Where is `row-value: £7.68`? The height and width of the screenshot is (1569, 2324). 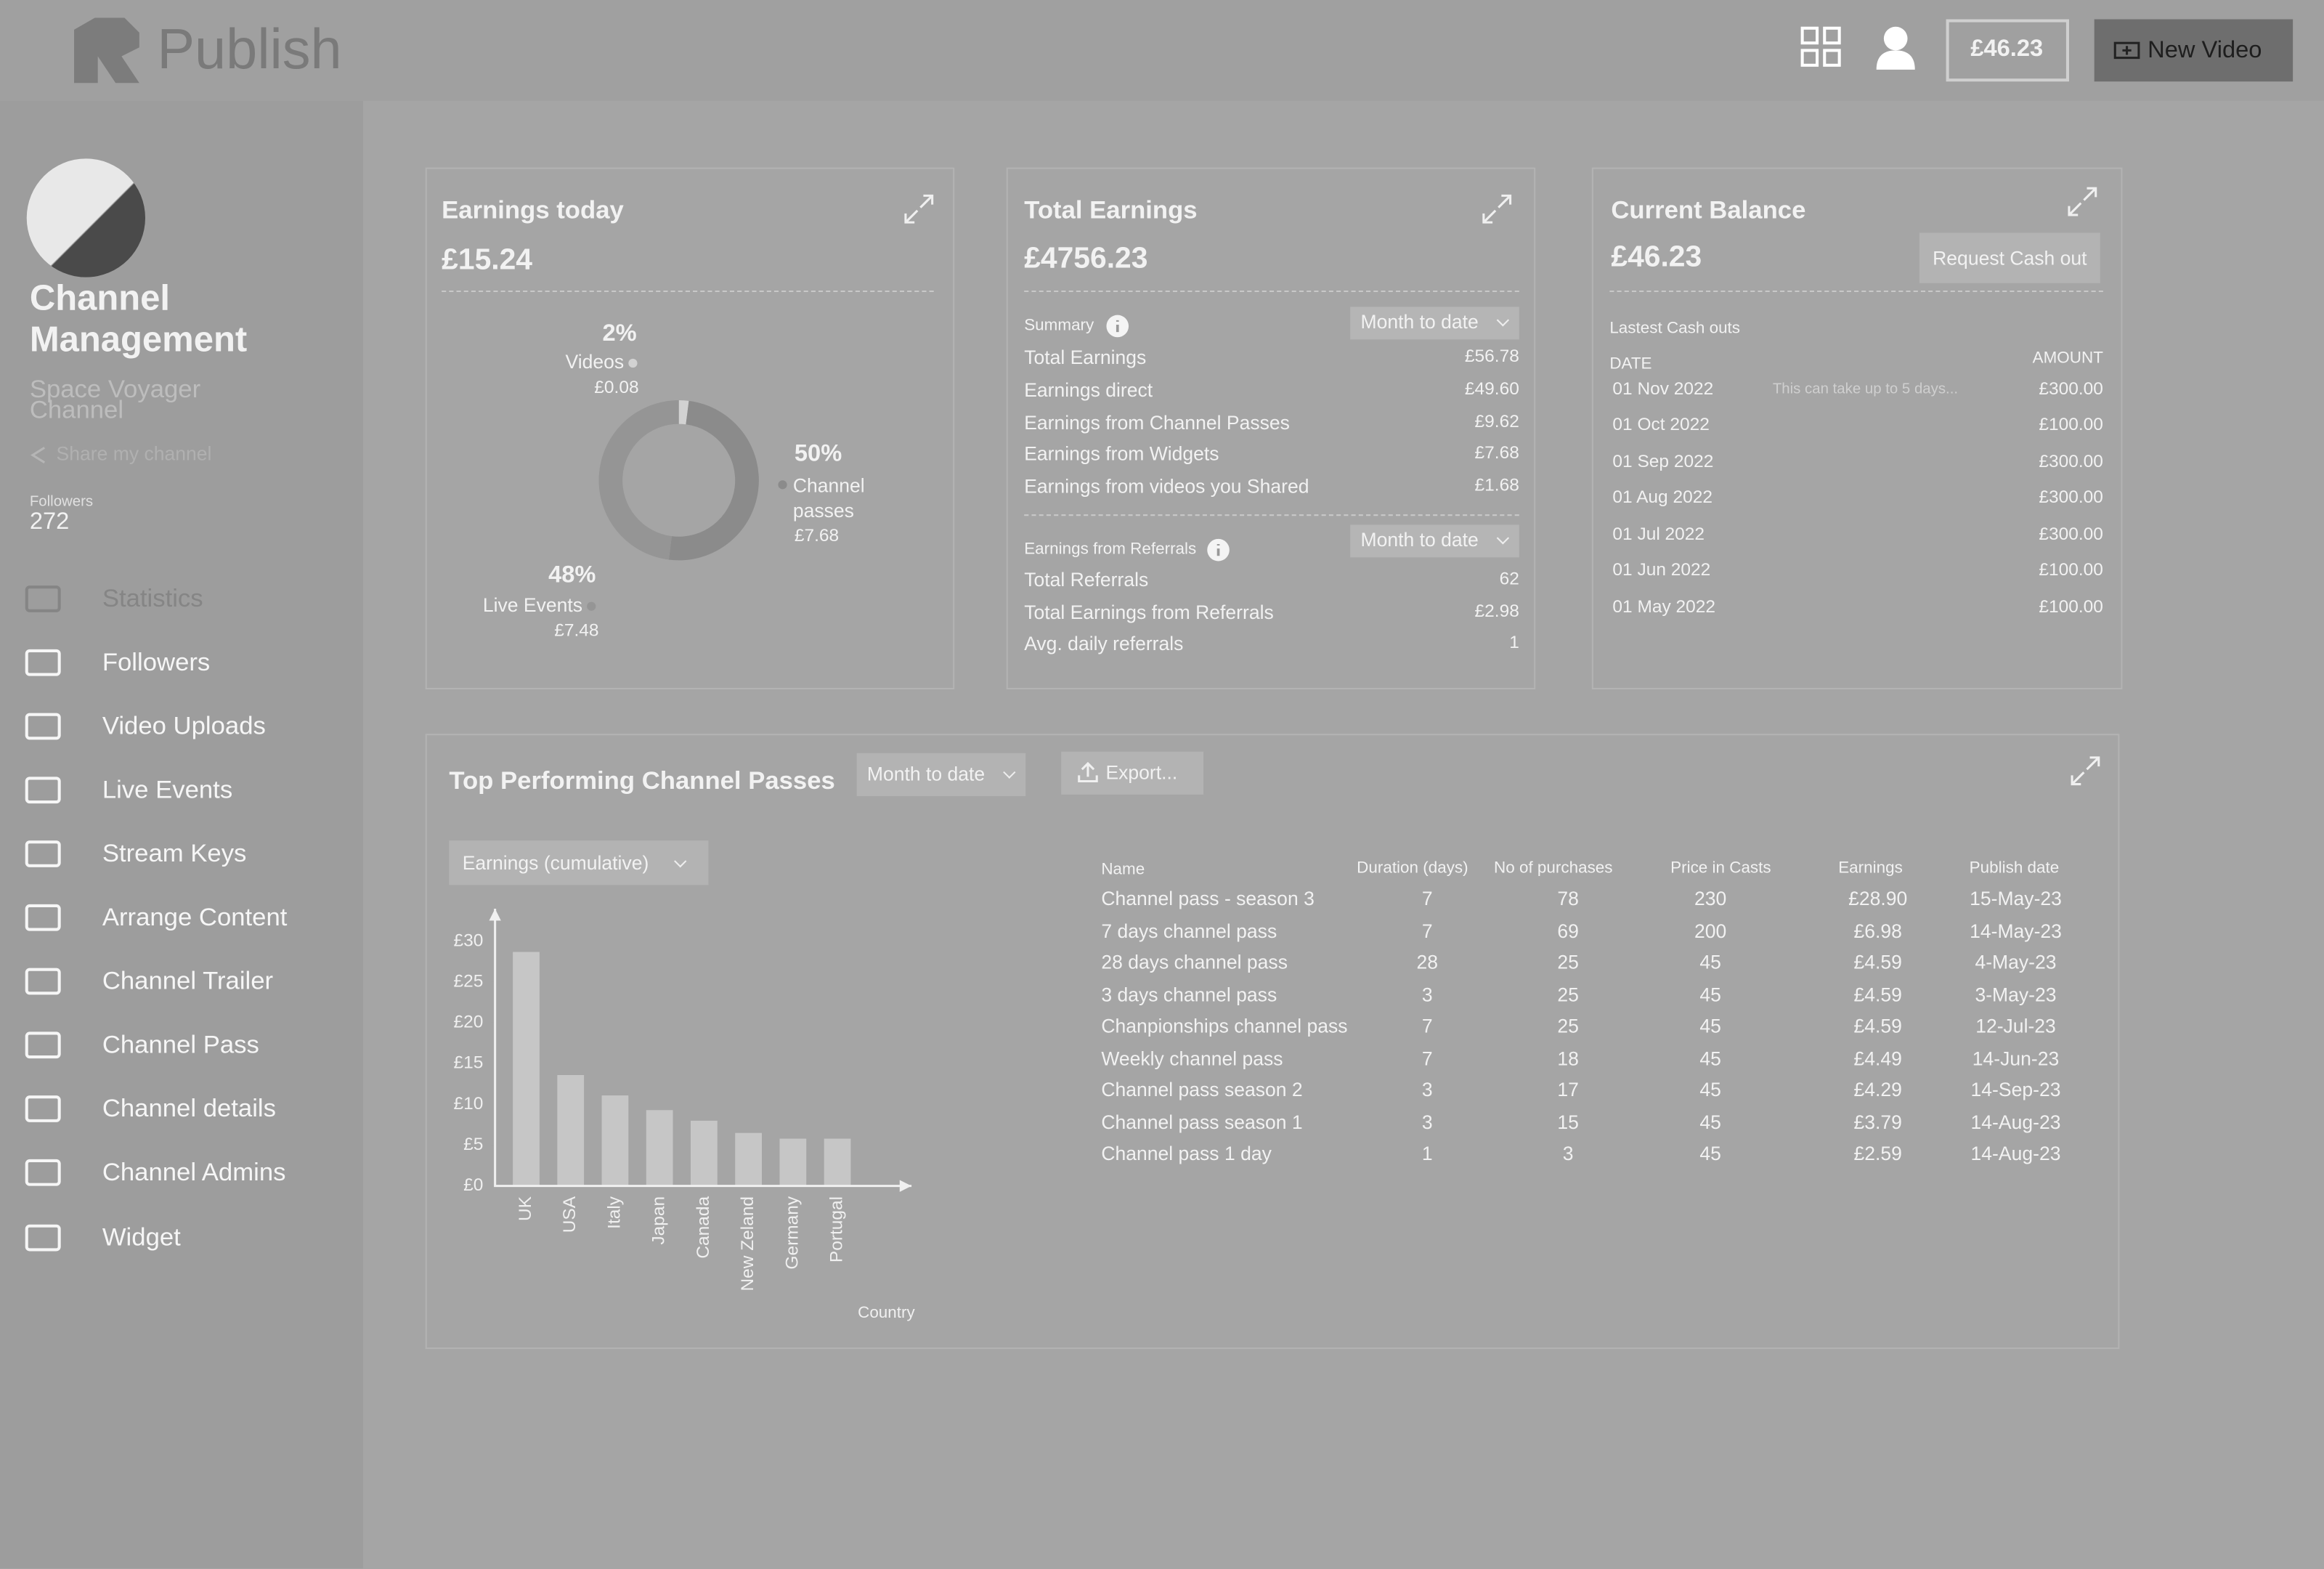
row-value: £7.68 is located at coordinates (1496, 452).